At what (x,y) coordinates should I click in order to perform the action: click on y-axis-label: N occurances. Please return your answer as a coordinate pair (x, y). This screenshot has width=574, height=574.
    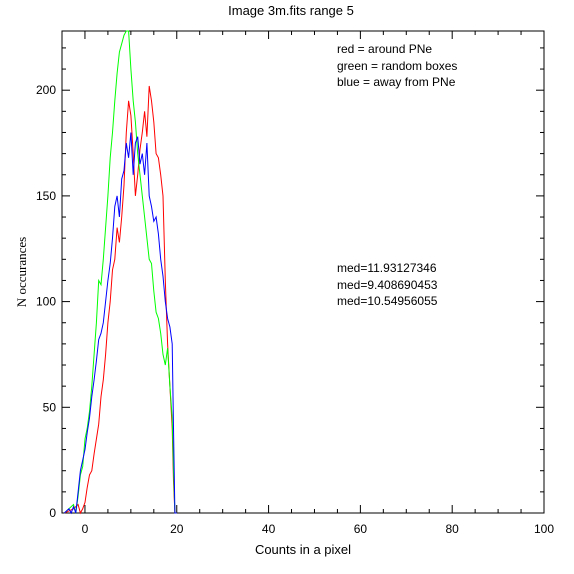
    Looking at the image, I should click on (21, 272).